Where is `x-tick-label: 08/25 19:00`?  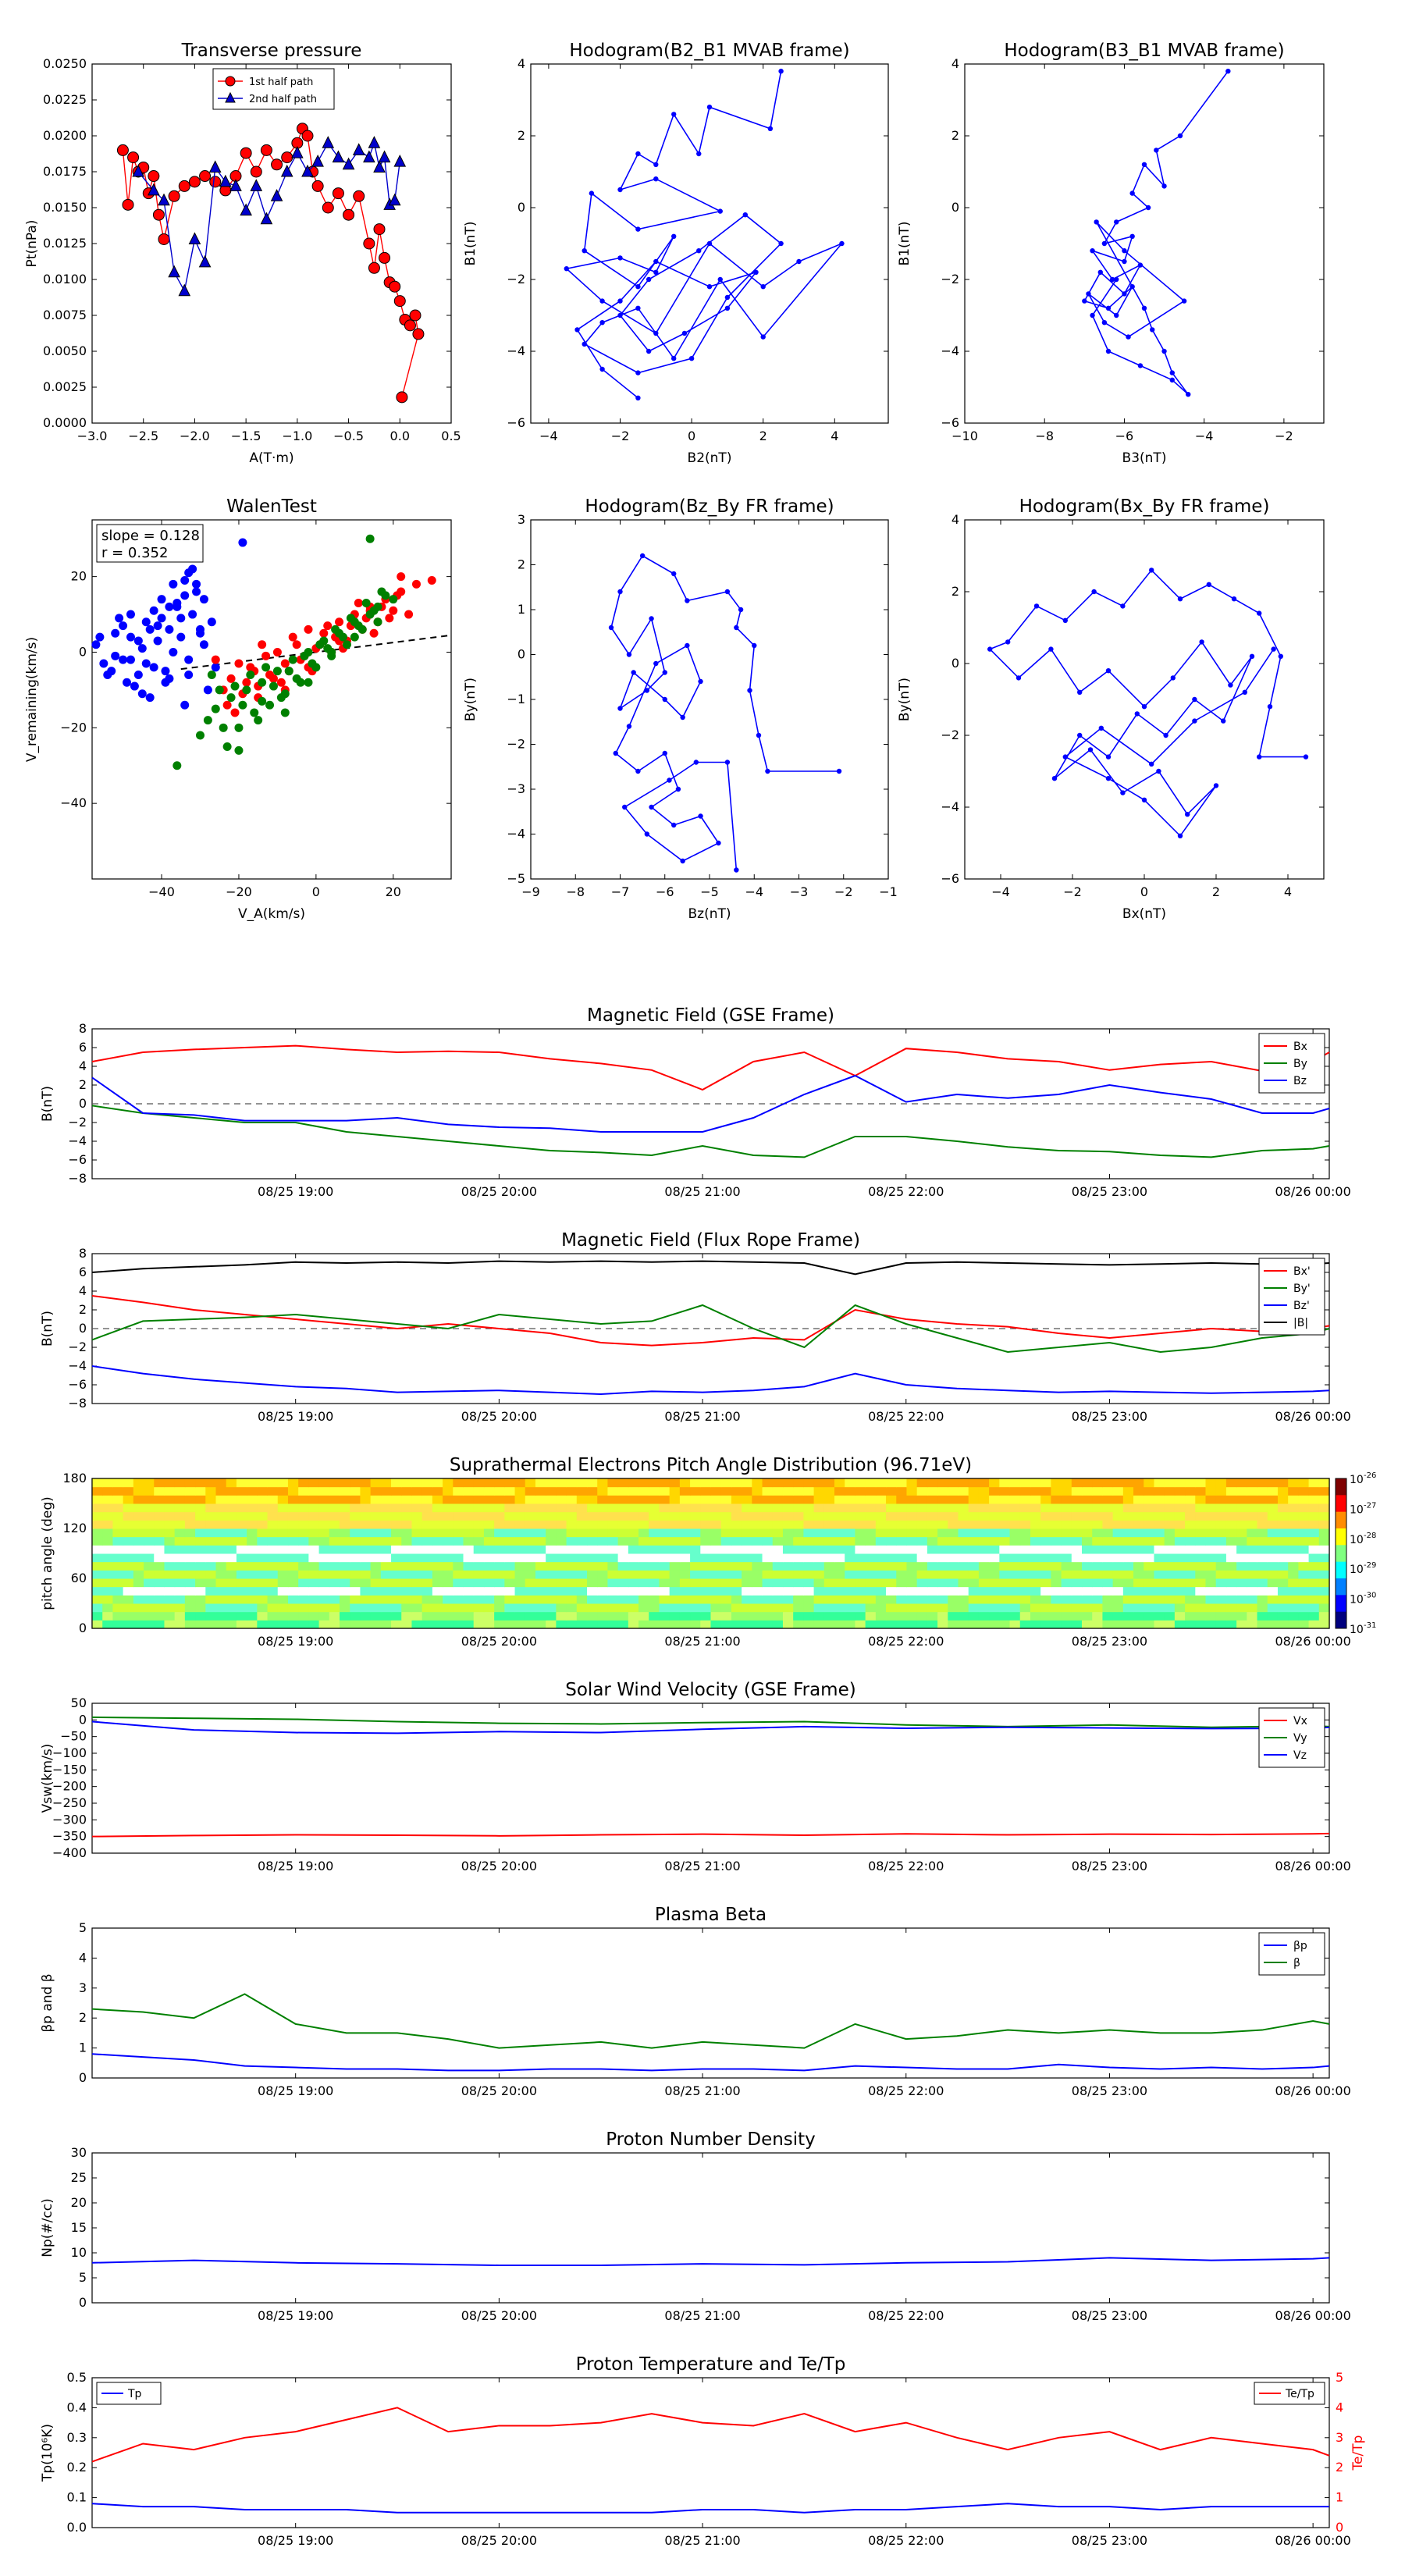
x-tick-label: 08/25 19:00 is located at coordinates (295, 2090).